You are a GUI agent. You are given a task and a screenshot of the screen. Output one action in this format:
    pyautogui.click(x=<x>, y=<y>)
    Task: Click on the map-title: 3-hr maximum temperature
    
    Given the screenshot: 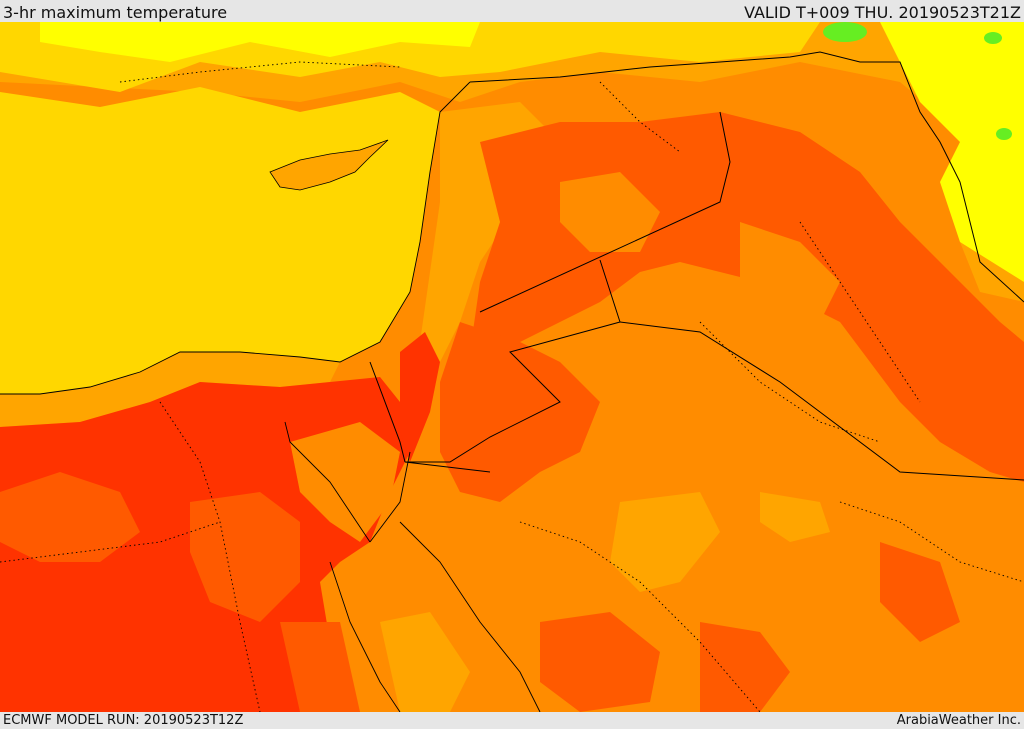 What is the action you would take?
    pyautogui.click(x=115, y=12)
    